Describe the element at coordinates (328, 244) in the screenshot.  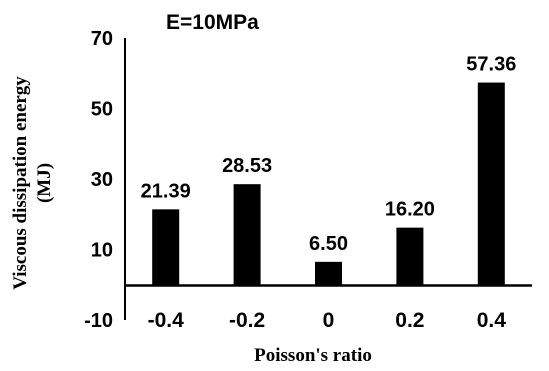
I see `bar-value-label: 6.50` at that location.